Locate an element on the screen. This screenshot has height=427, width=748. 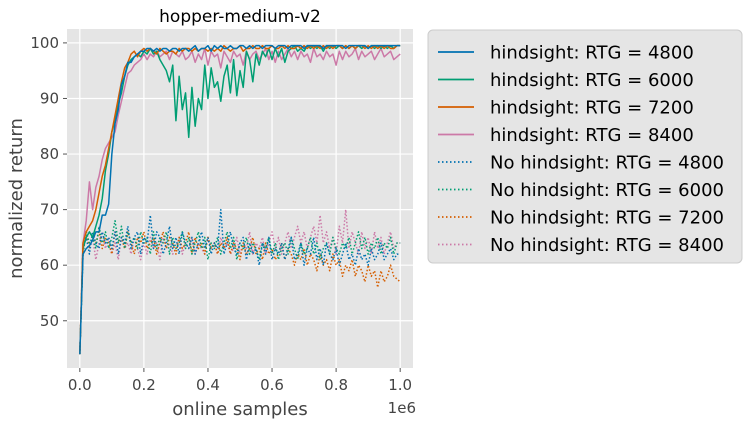
chart-title: hopper-medium-v2 is located at coordinates (240, 17).